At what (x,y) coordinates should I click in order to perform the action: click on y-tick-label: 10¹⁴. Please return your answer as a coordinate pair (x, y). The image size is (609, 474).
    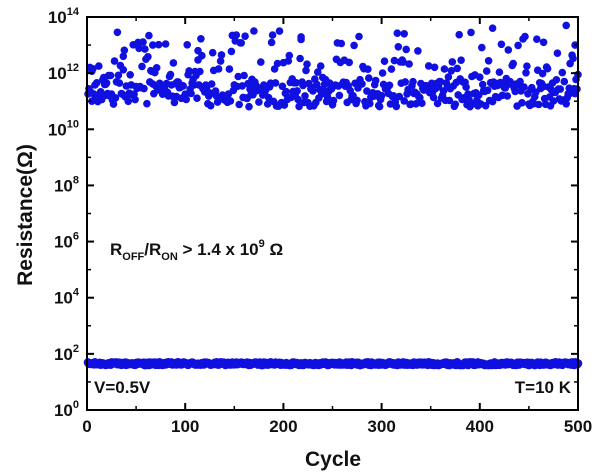
    Looking at the image, I should click on (64, 16).